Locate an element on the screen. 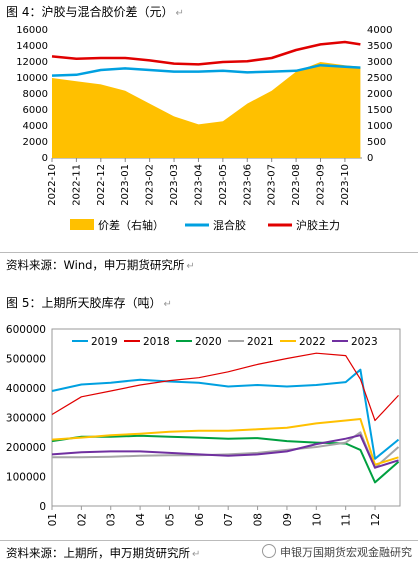 The height and width of the screenshot is (567, 418). y-tick-label: 200000 is located at coordinates (26, 448).